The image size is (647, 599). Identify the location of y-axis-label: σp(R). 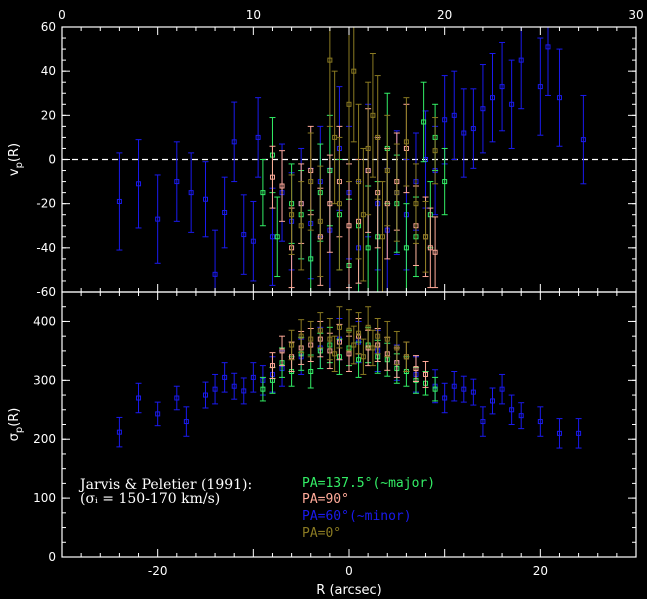
(16, 425).